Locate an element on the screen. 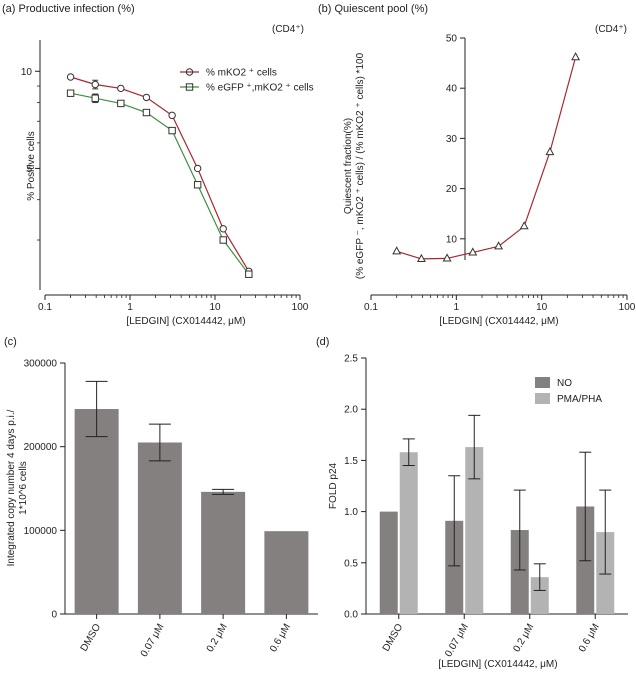 This screenshot has height=674, width=636. legend-label-egfp: % eGFP ⁺,mKO2 ⁺ cells is located at coordinates (260, 88).